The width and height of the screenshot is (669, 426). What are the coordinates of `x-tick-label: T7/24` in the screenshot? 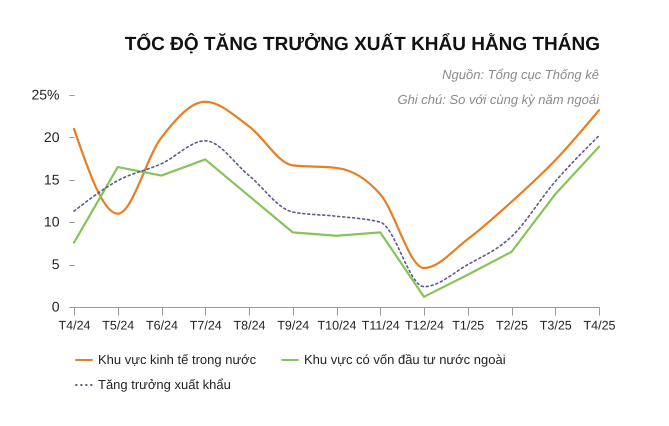 It's located at (206, 325).